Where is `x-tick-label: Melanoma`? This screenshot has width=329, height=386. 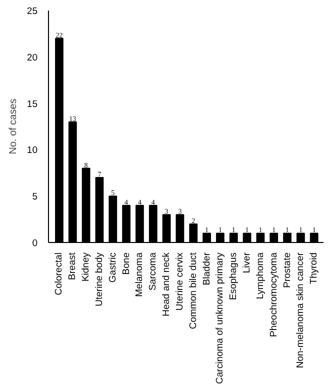 x-tick-label: Melanoma is located at coordinates (140, 274).